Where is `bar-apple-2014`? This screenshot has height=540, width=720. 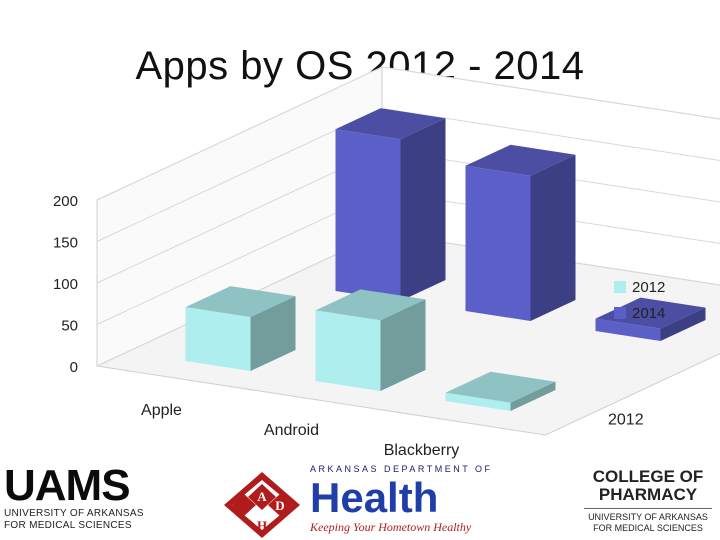
bar-apple-2014 is located at coordinates (390, 204).